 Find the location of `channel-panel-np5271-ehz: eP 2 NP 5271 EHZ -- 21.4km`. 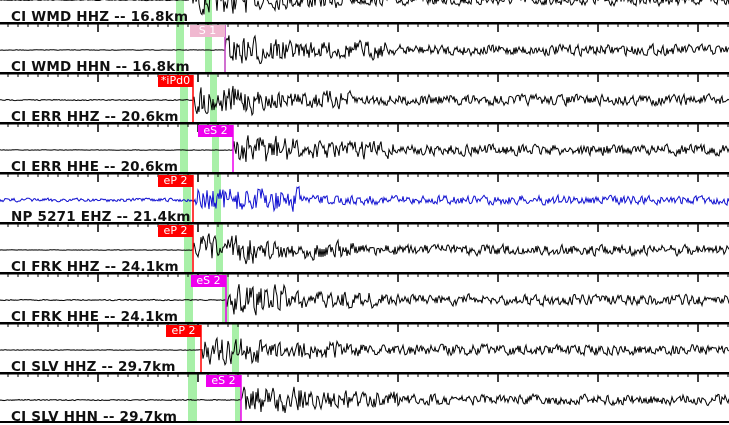

channel-panel-np5271-ehz: eP 2 NP 5271 EHZ -- 21.4km is located at coordinates (364, 198).